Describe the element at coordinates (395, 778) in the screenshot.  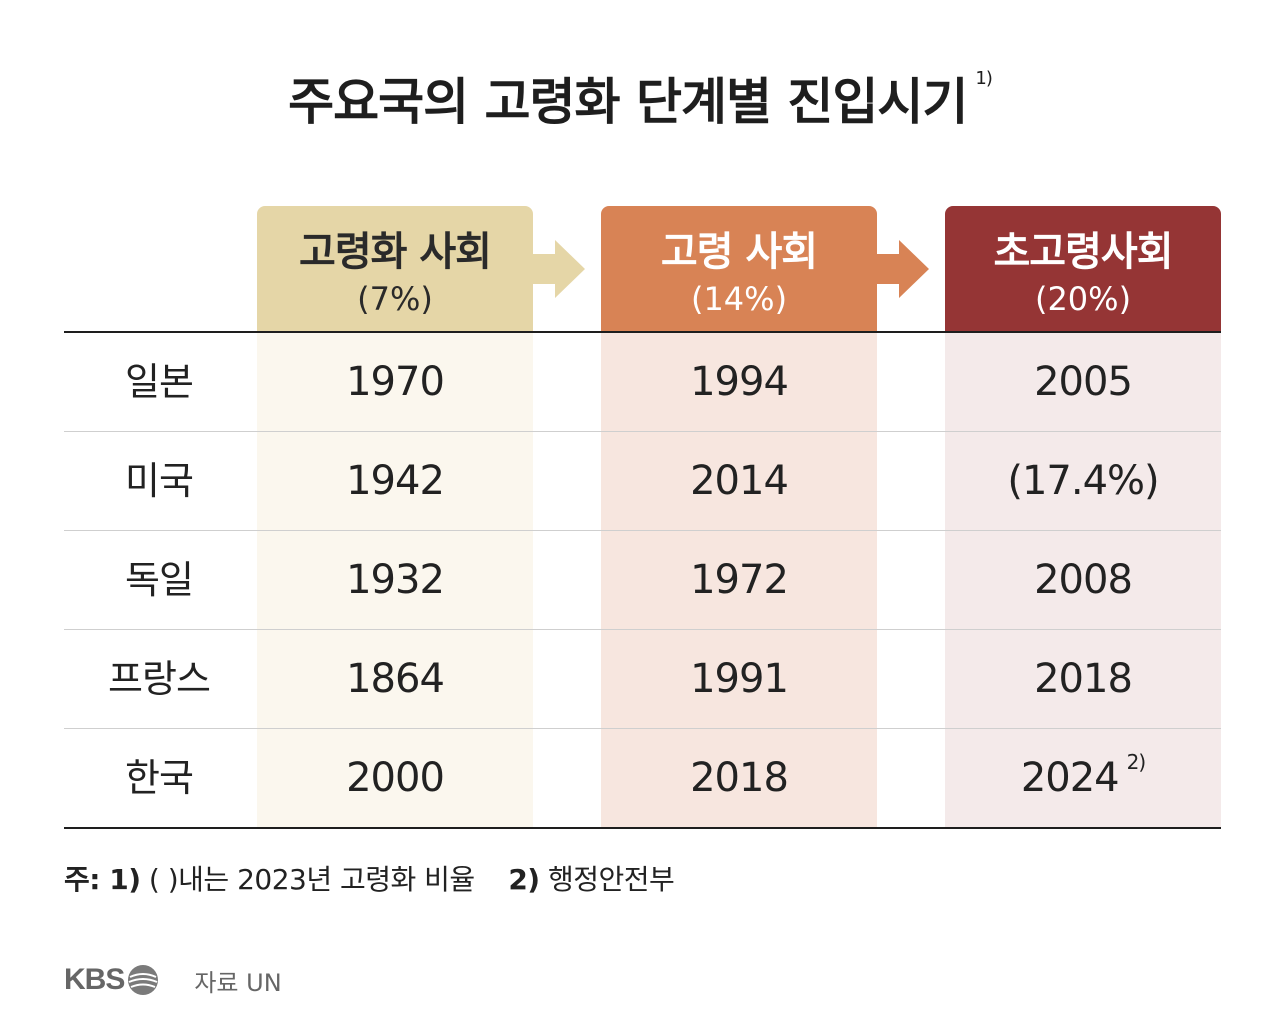
I see `value-cell-aging: 2000` at that location.